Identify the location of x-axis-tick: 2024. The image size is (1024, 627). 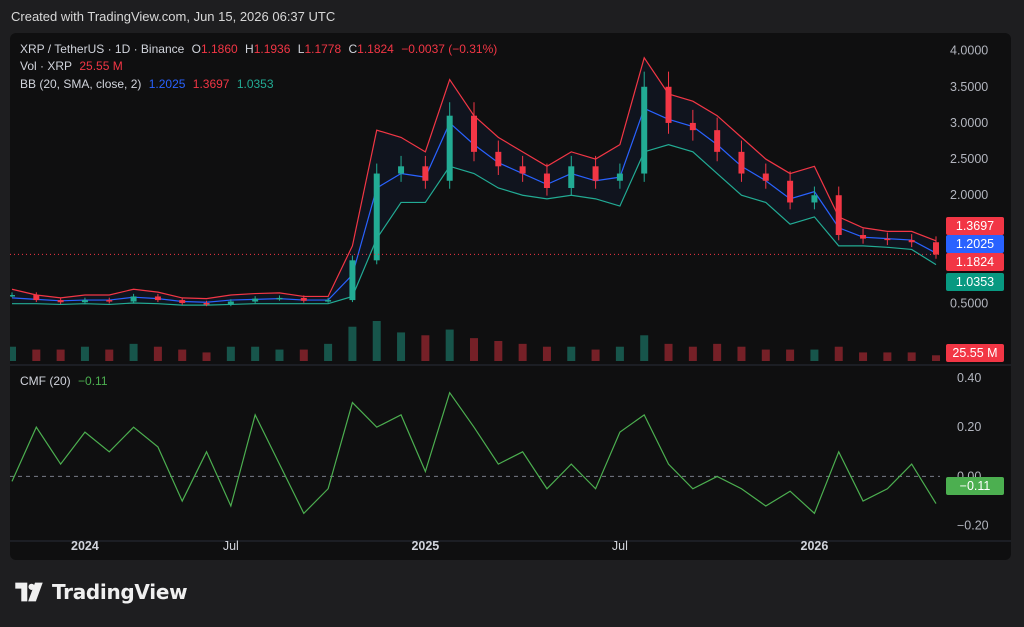
(85, 546).